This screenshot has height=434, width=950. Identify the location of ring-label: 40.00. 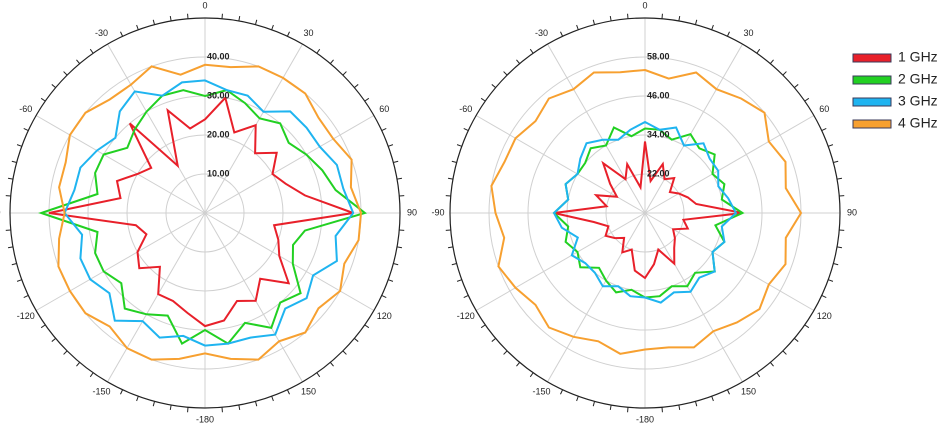
(218, 56).